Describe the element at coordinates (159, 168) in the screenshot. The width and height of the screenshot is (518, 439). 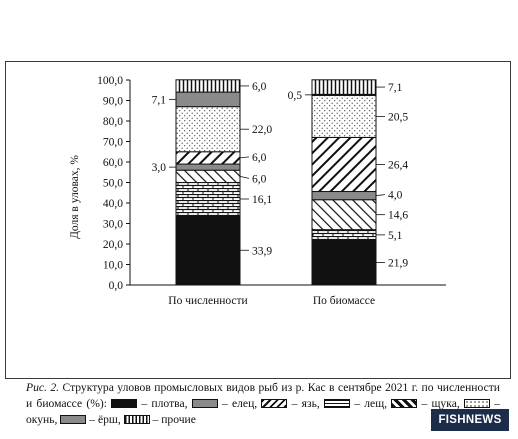
I see `value-label: 3,0` at that location.